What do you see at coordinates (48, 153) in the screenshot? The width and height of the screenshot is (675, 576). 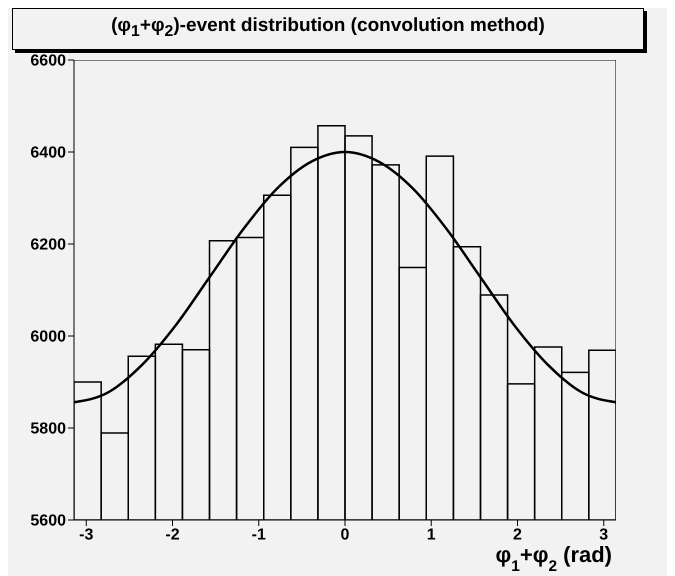 I see `y-tick-label: 6400` at bounding box center [48, 153].